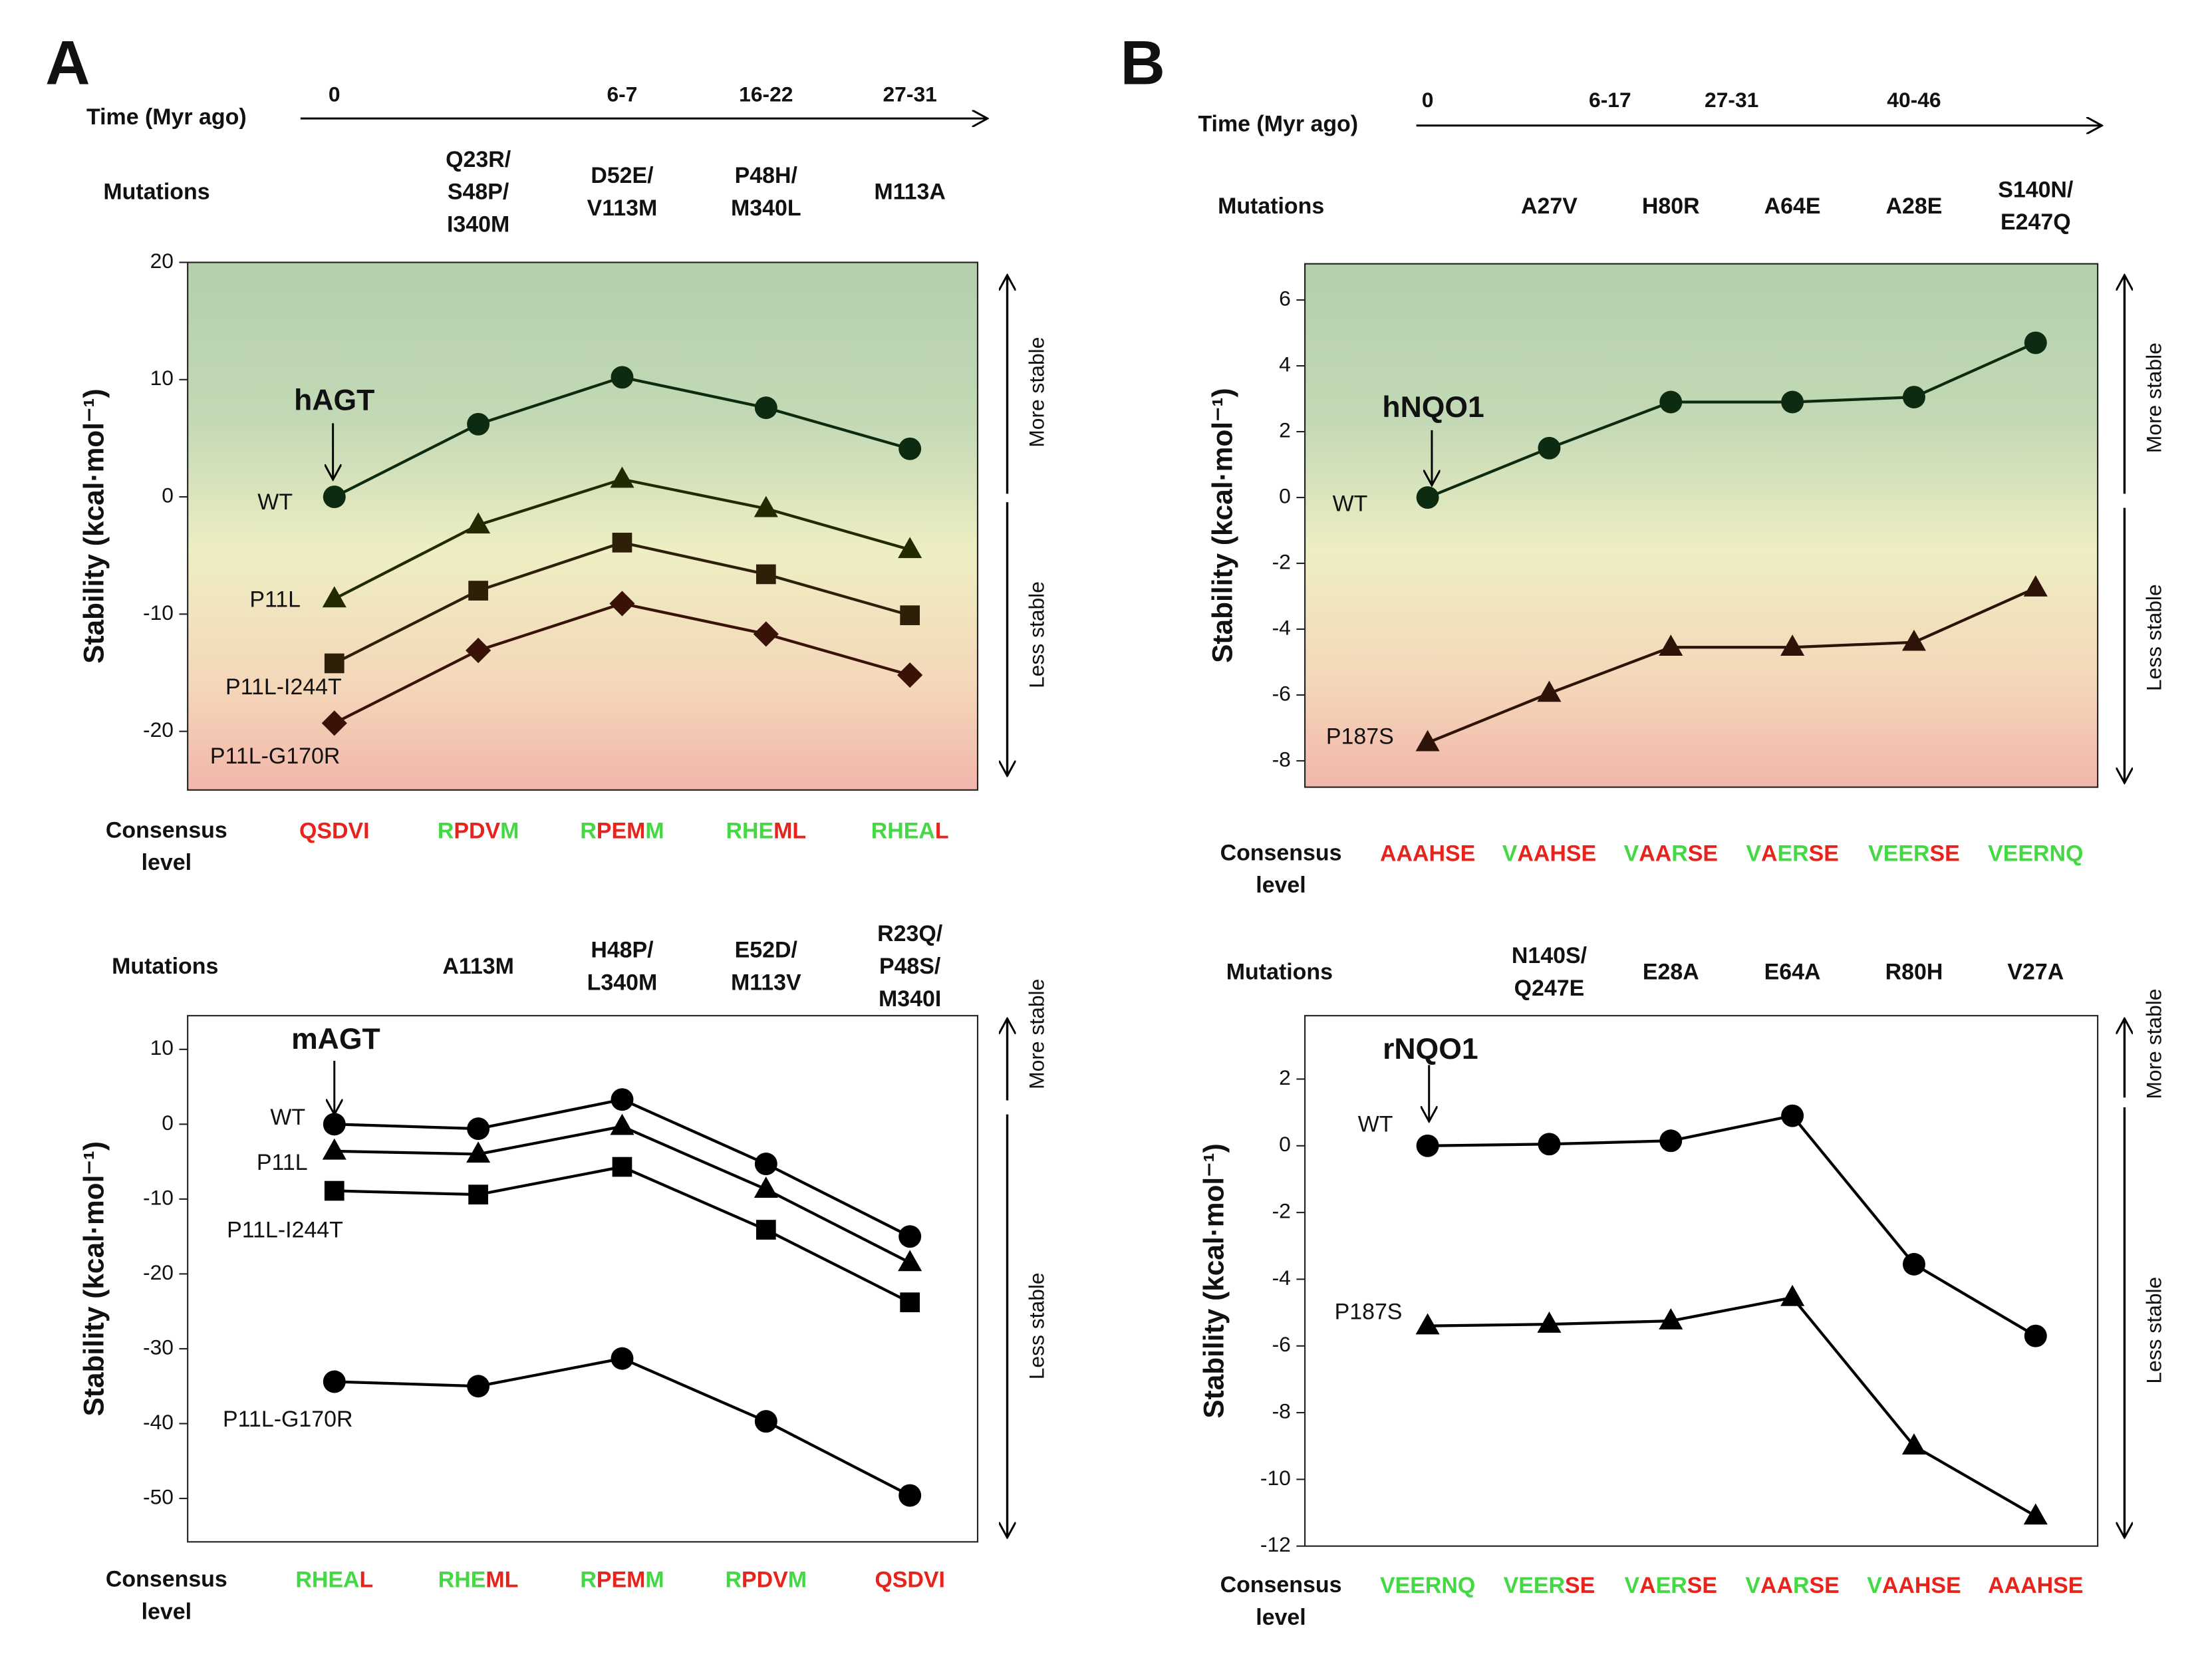 The width and height of the screenshot is (2212, 1666). What do you see at coordinates (479, 159) in the screenshot?
I see `mutation: Q23R/` at bounding box center [479, 159].